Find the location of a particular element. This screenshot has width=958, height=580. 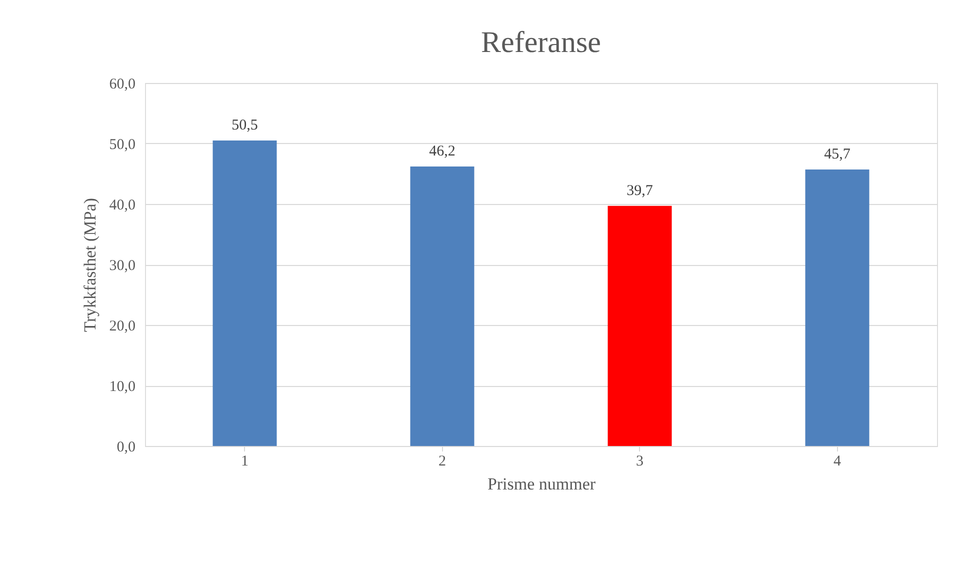

x-tick-label: 4 is located at coordinates (838, 462).